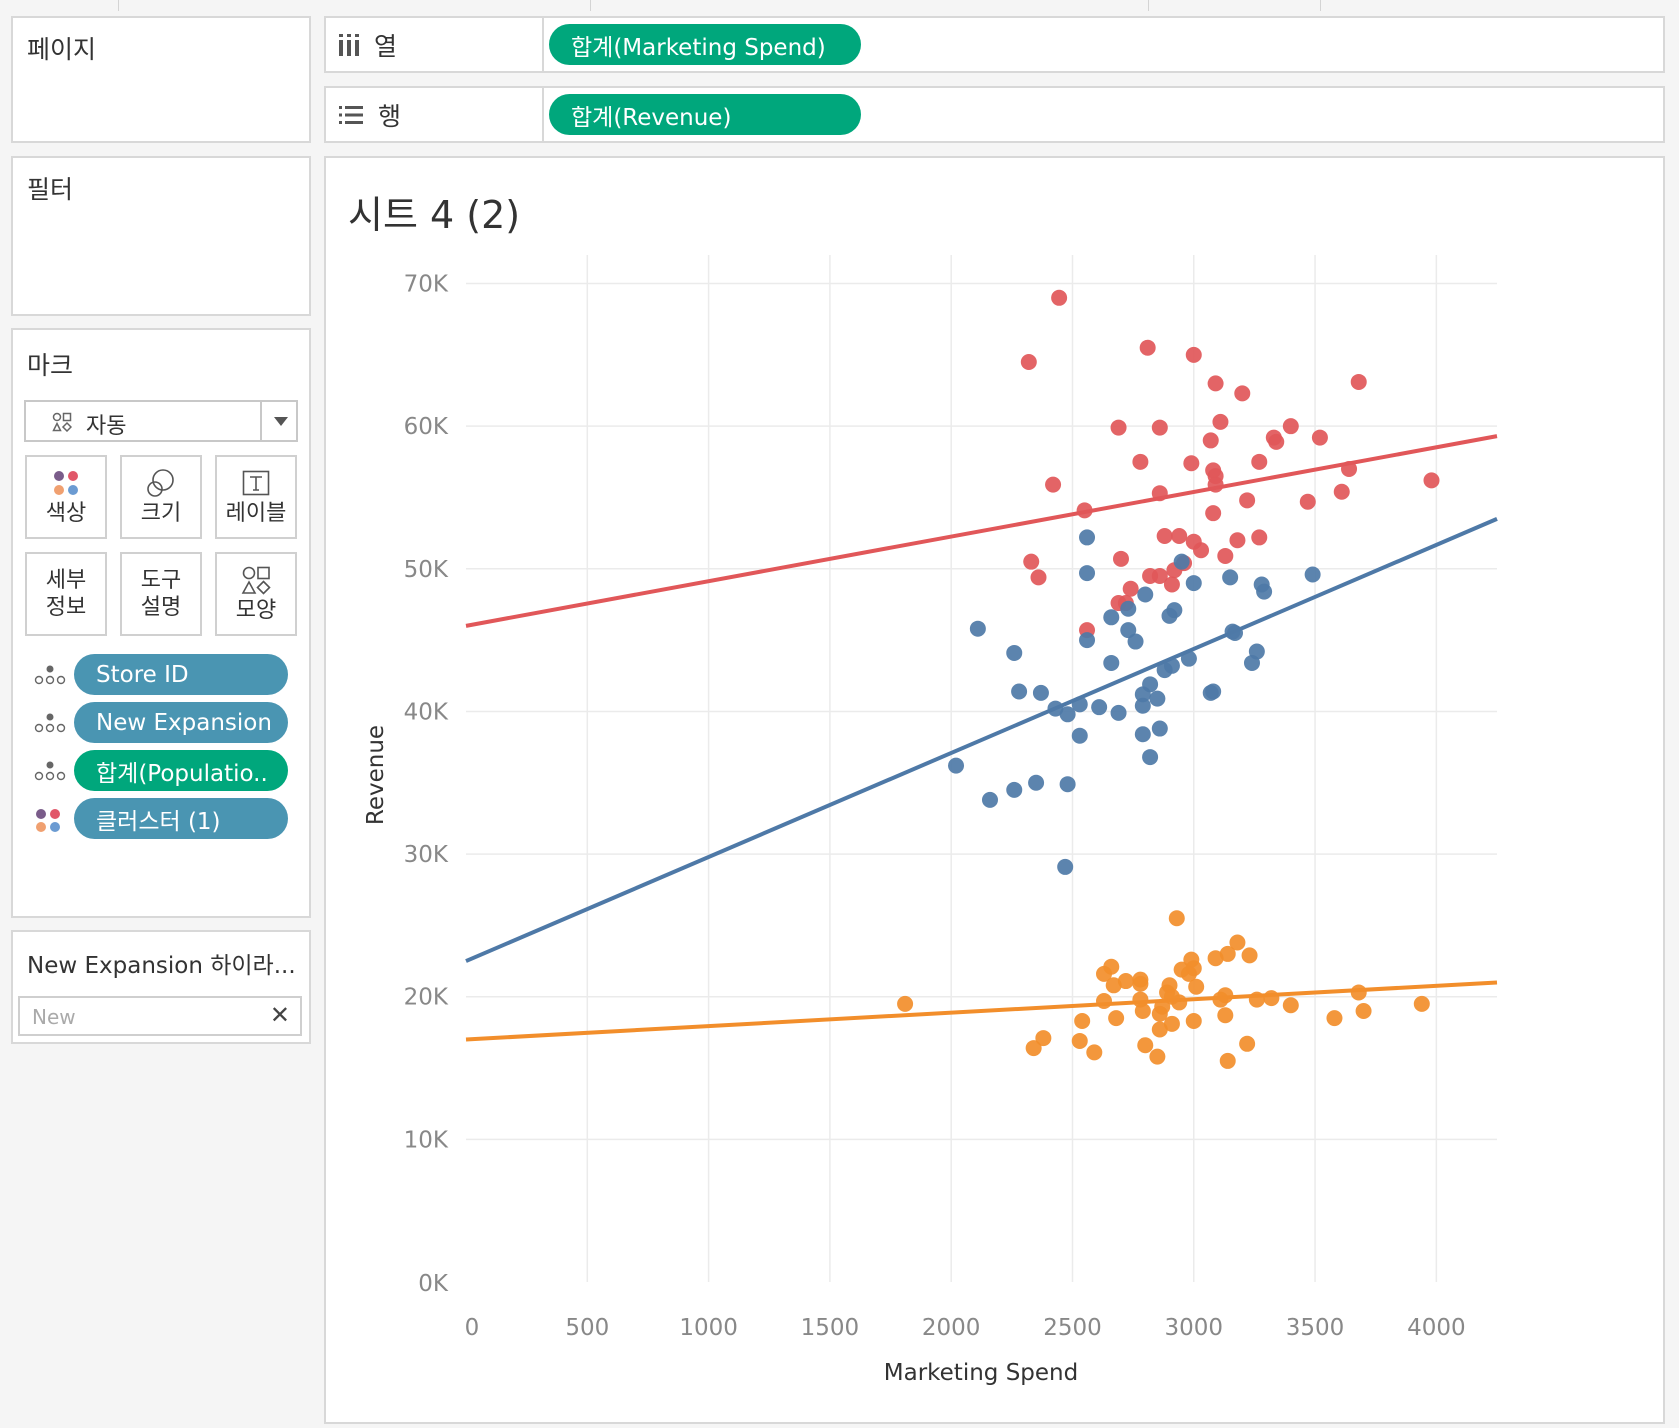 Image resolution: width=1679 pixels, height=1428 pixels. Describe the element at coordinates (161, 580) in the screenshot. I see `tooltip-button-label-1: 도구` at that location.